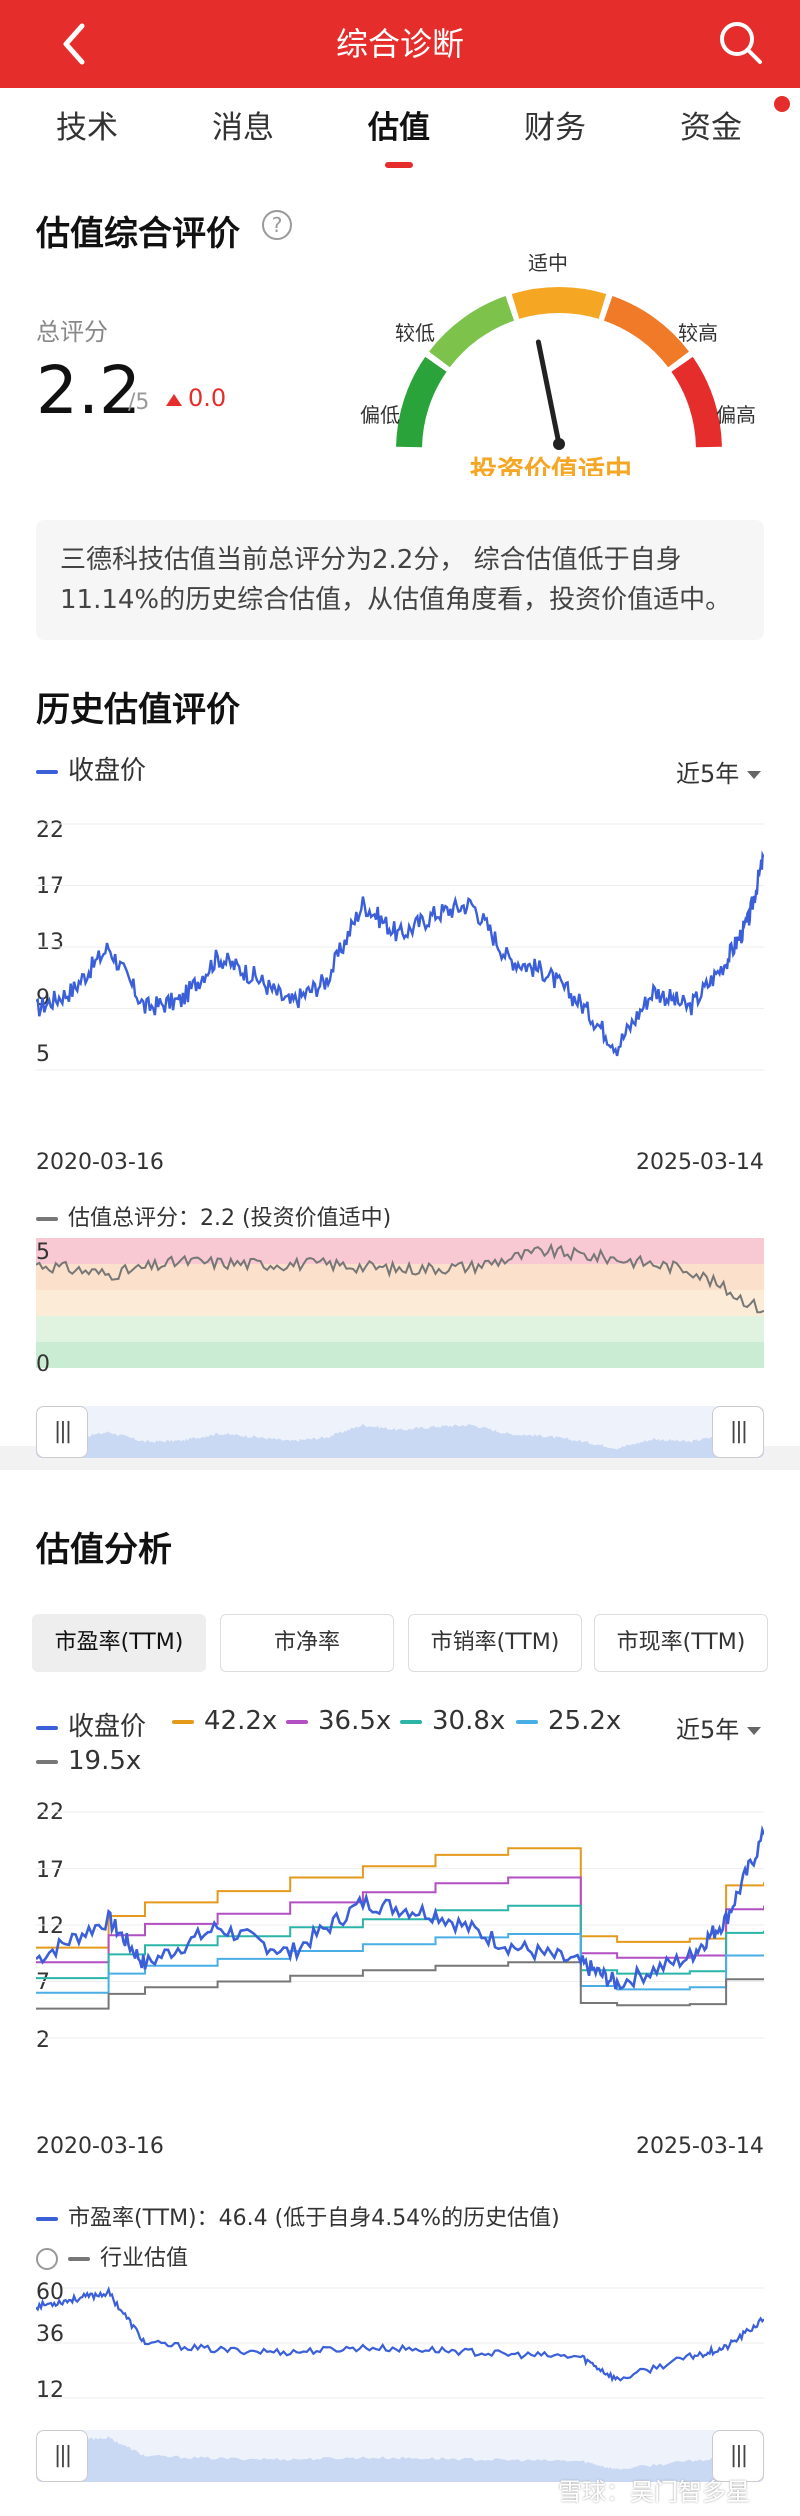 The image size is (800, 2516). What do you see at coordinates (196, 398) in the screenshot?
I see `score-change: 0.0` at bounding box center [196, 398].